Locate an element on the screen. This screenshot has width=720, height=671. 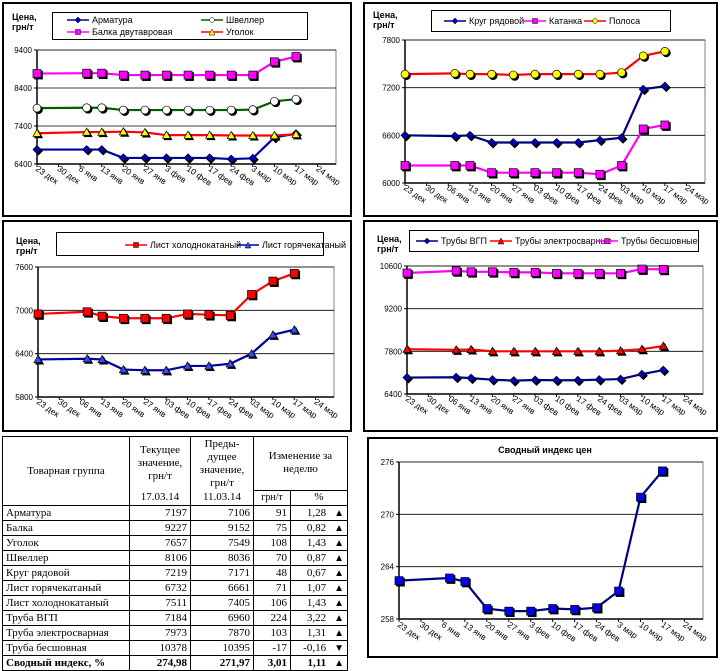
table-row: Лист горячекатаный 6732 6661 71 1,07 ▲ is located at coordinates (175, 588).